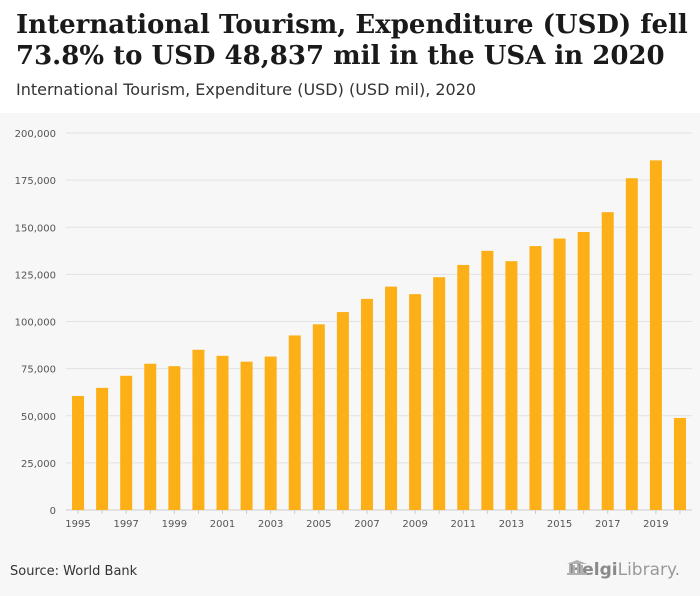  I want to click on bar-1998, so click(150, 436).